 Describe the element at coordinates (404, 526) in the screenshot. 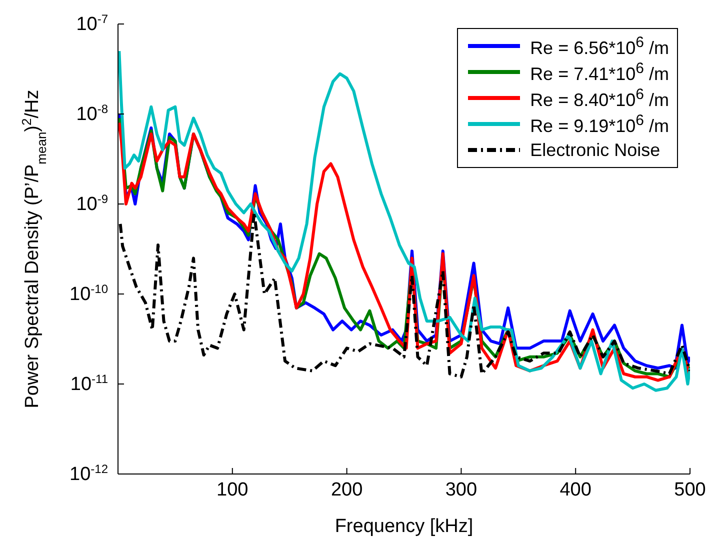

I see `x-axis-title: Frequency [kHz]` at that location.